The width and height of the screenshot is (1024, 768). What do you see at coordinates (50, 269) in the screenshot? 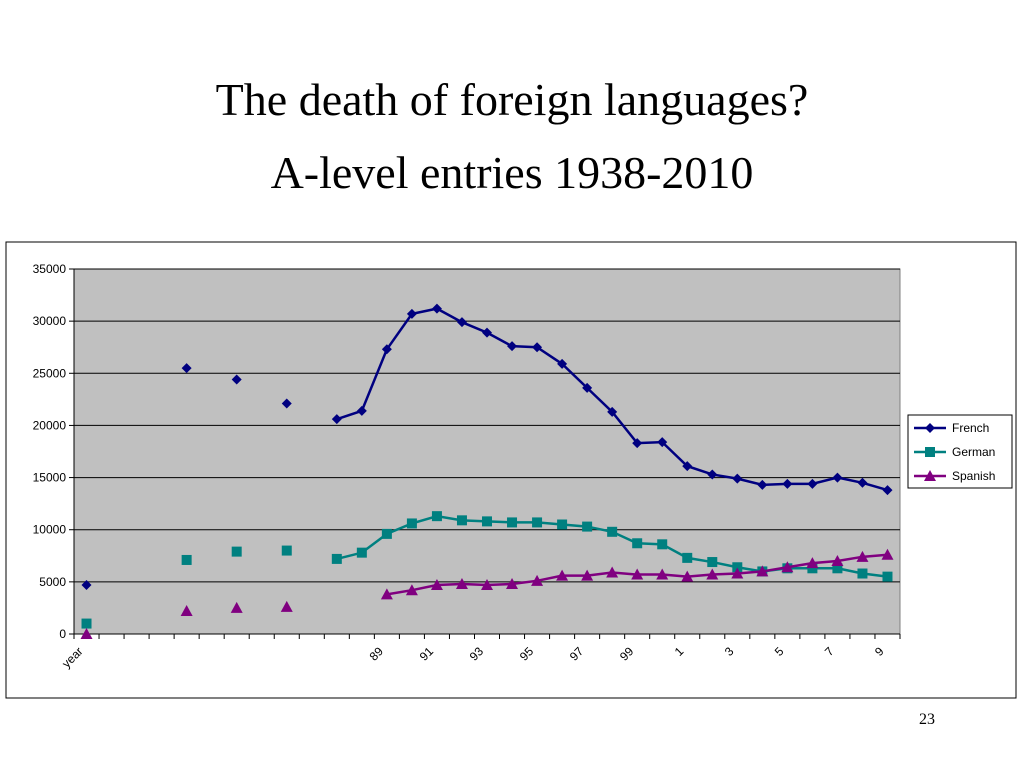
I see `y-tick-label: 35000` at bounding box center [50, 269].